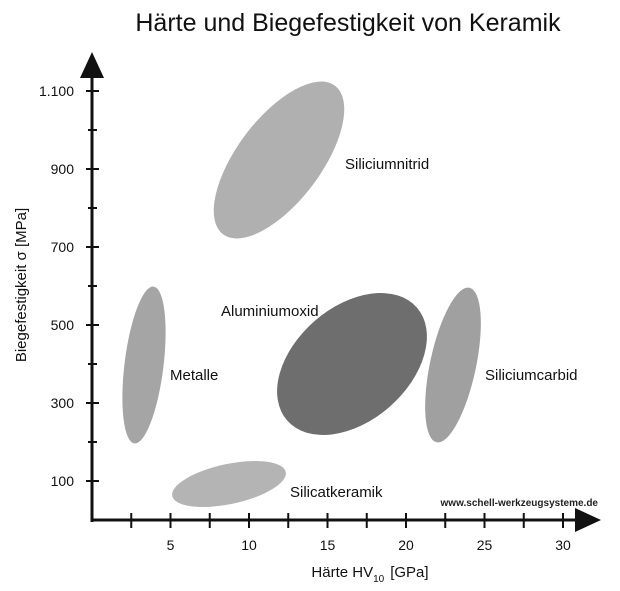 The width and height of the screenshot is (620, 591). I want to click on region-aluminiumoxid, so click(352, 364).